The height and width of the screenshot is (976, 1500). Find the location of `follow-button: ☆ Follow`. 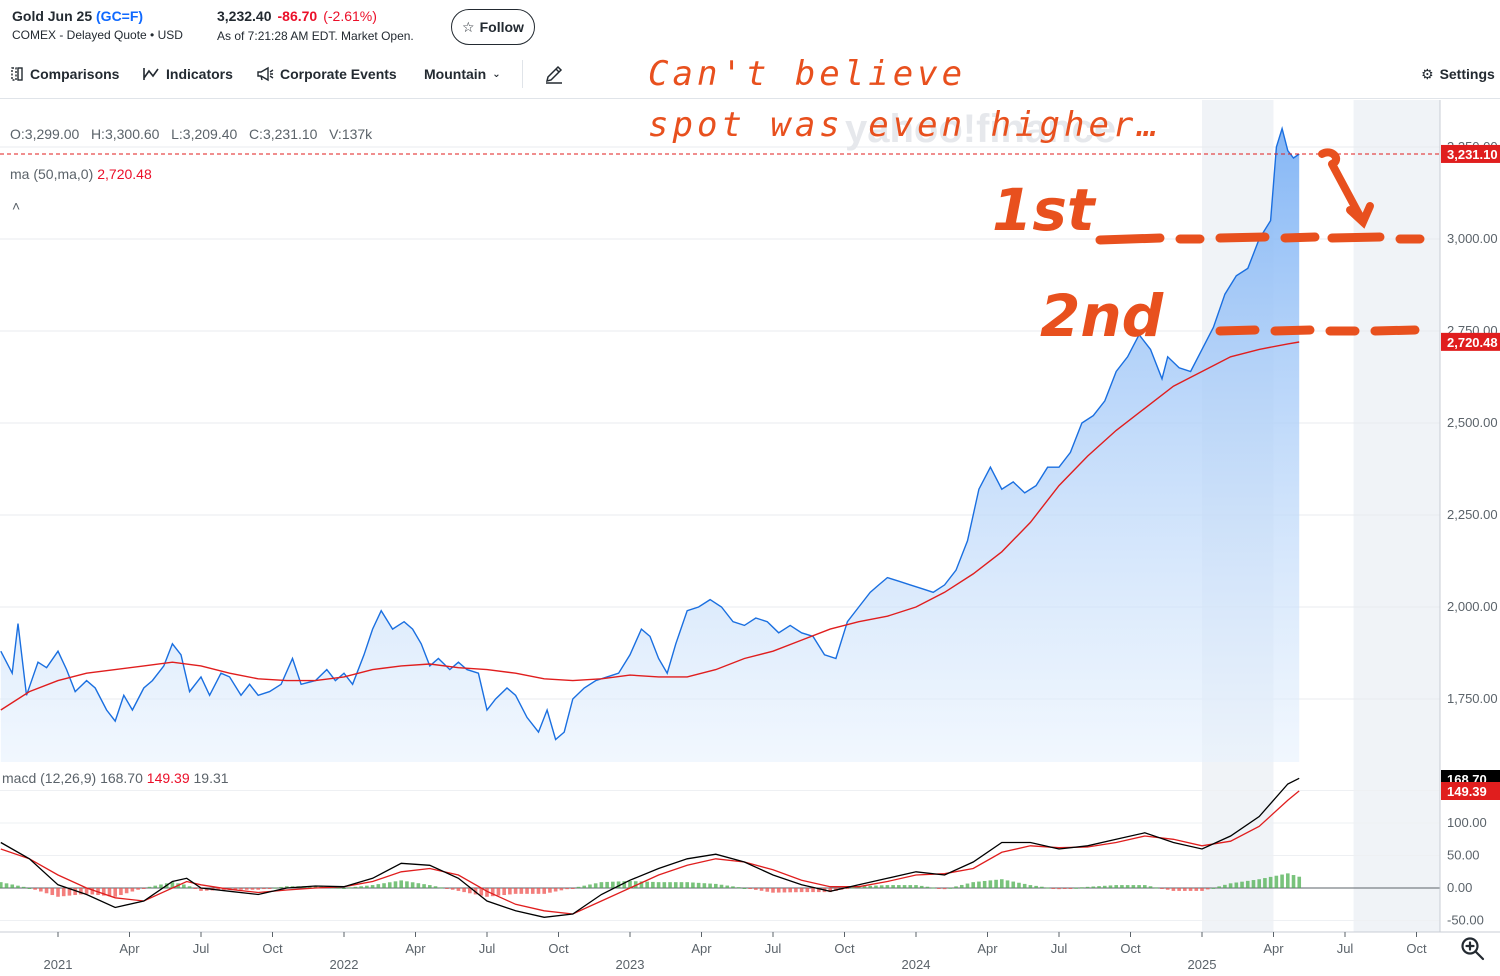

follow-button: ☆ Follow is located at coordinates (493, 27).